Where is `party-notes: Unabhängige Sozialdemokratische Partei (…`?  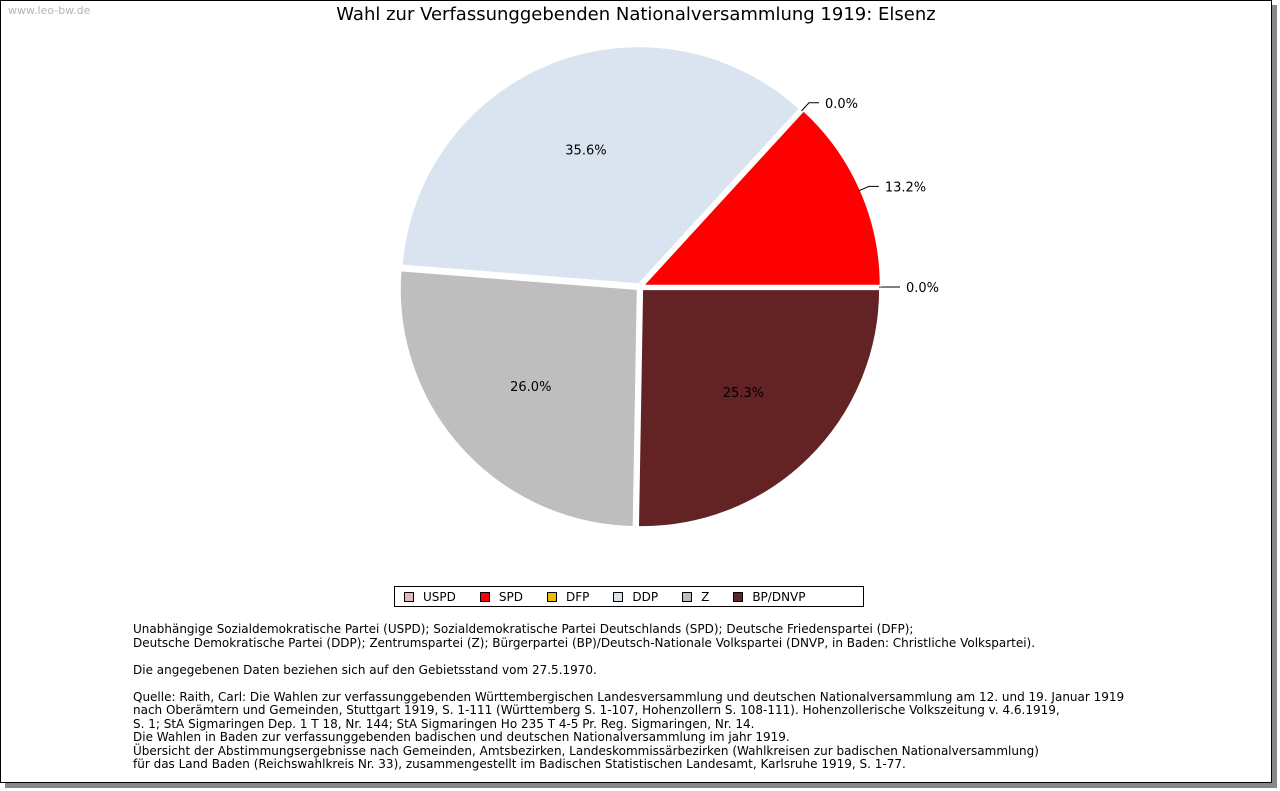 party-notes: Unabhängige Sozialdemokratische Partei (… is located at coordinates (628, 636).